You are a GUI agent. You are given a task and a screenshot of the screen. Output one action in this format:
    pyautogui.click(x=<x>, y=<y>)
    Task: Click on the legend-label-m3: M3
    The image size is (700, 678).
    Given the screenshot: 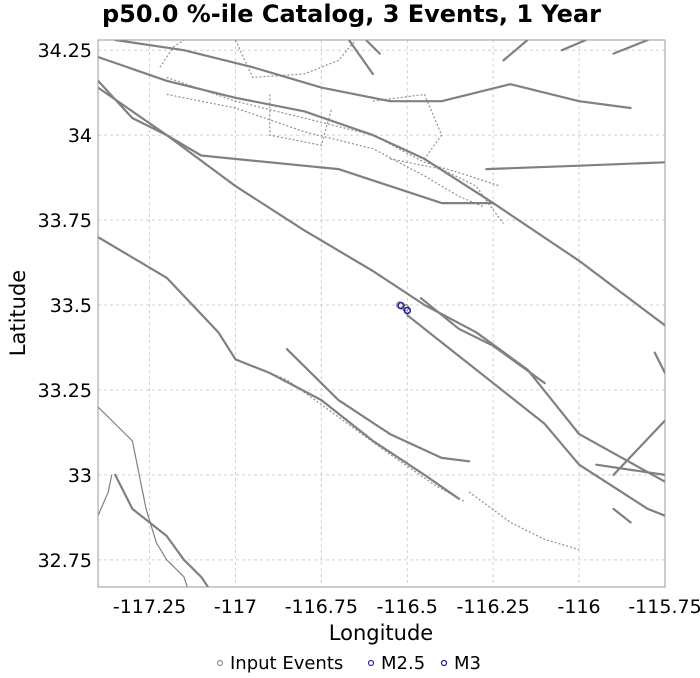 What is the action you would take?
    pyautogui.click(x=467, y=663)
    